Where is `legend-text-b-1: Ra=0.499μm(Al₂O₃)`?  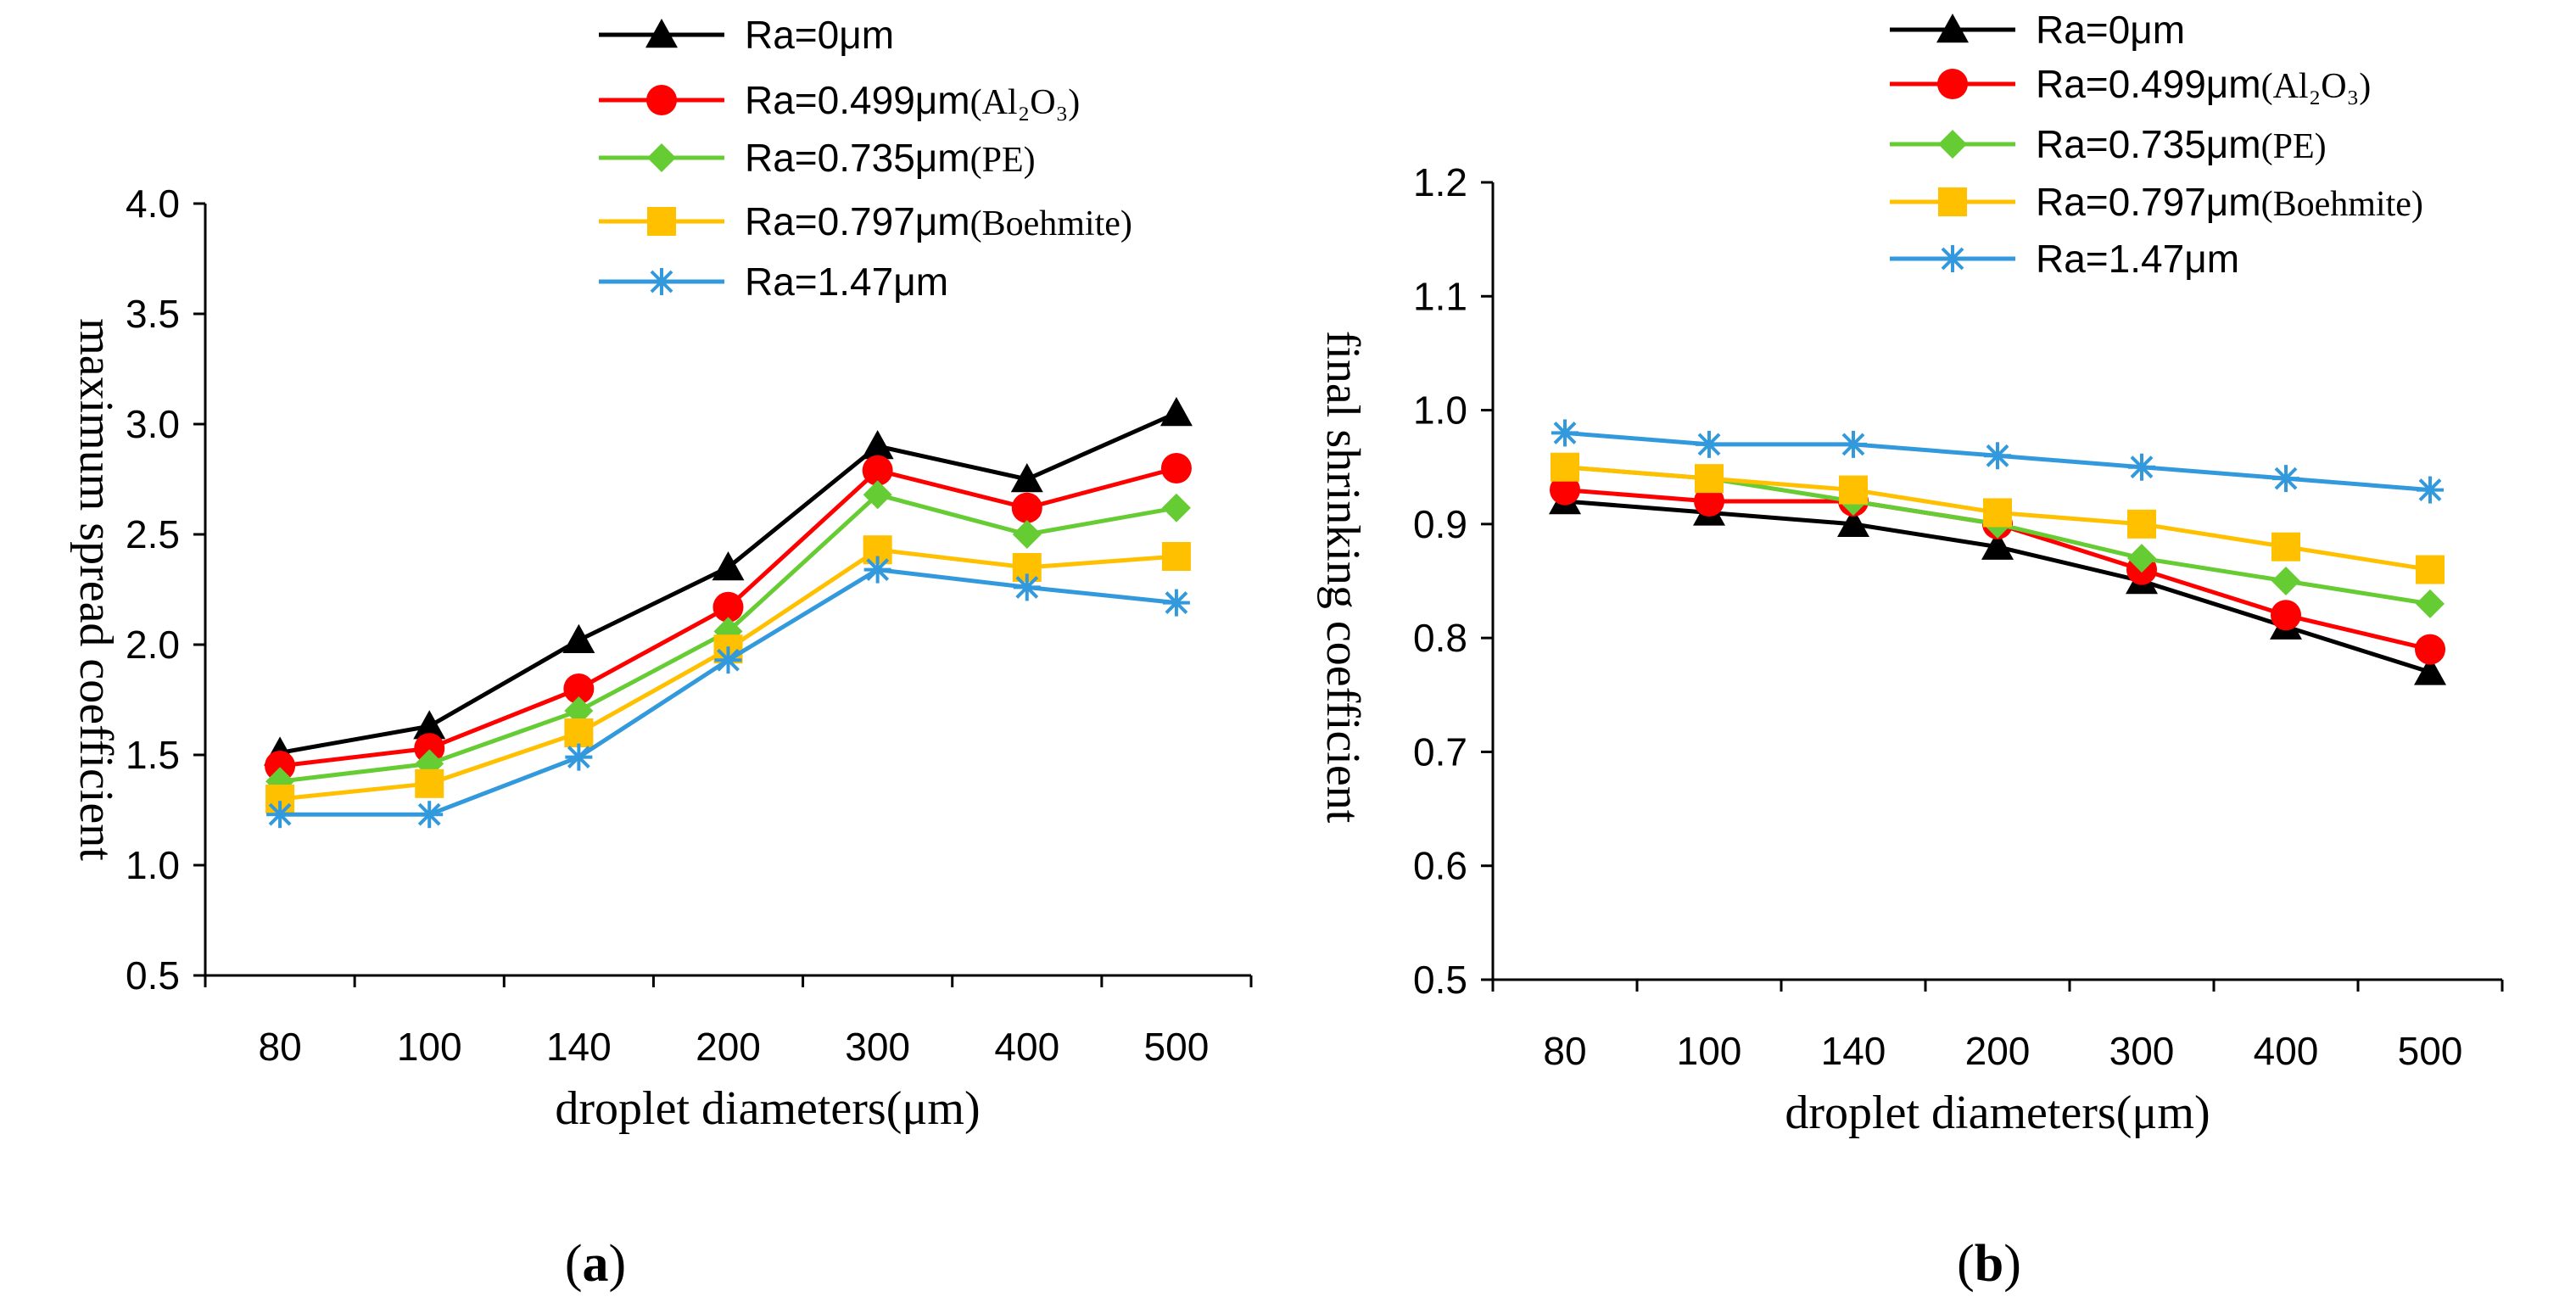
legend-text-b-1: Ra=0.499μm(Al₂O₃) is located at coordinates (2203, 84).